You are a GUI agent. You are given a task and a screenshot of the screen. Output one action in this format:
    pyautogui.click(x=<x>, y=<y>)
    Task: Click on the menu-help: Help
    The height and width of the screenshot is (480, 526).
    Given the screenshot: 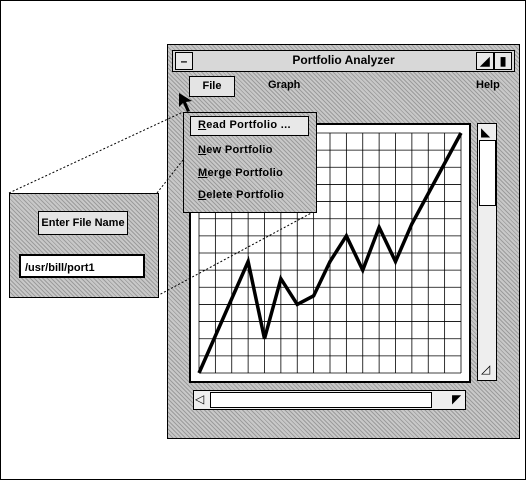 What is the action you would take?
    pyautogui.click(x=488, y=85)
    